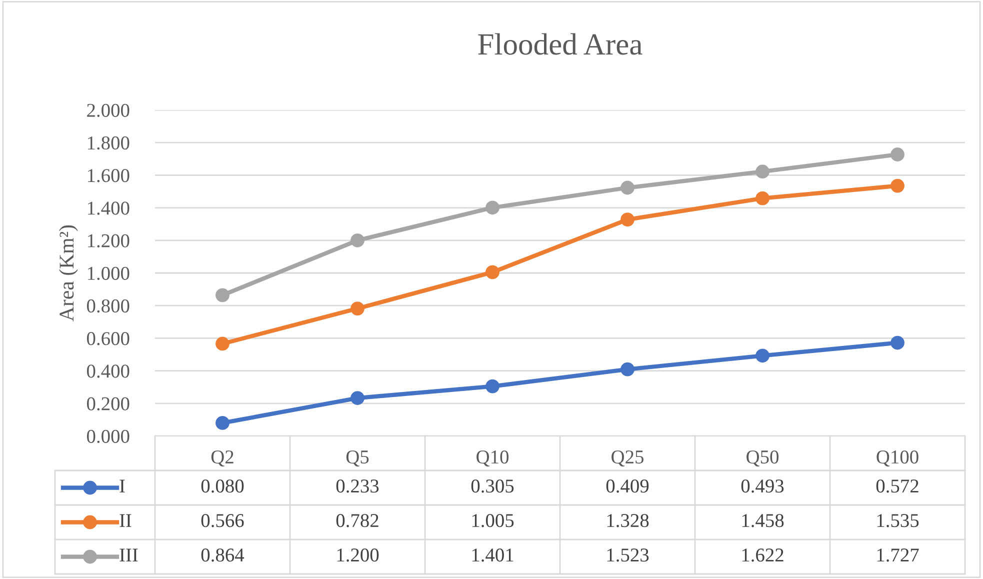 The height and width of the screenshot is (579, 983). Describe the element at coordinates (108, 403) in the screenshot. I see `y-tick-label: 0.200` at that location.